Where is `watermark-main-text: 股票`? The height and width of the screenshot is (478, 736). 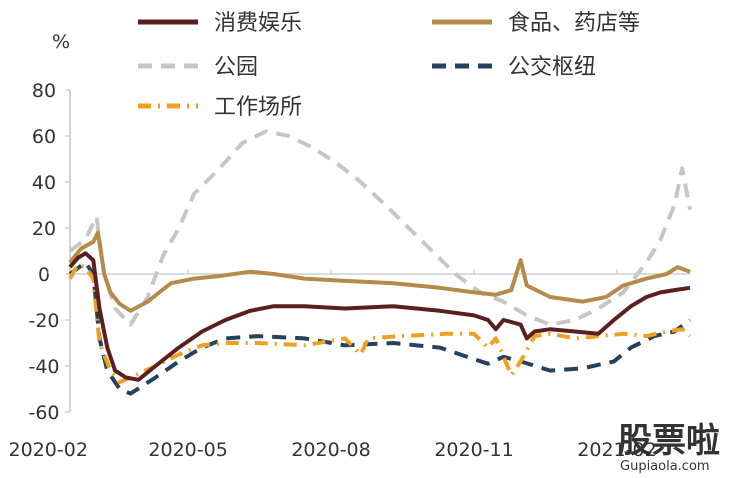 watermark-main-text: 股票 is located at coordinates (652, 441).